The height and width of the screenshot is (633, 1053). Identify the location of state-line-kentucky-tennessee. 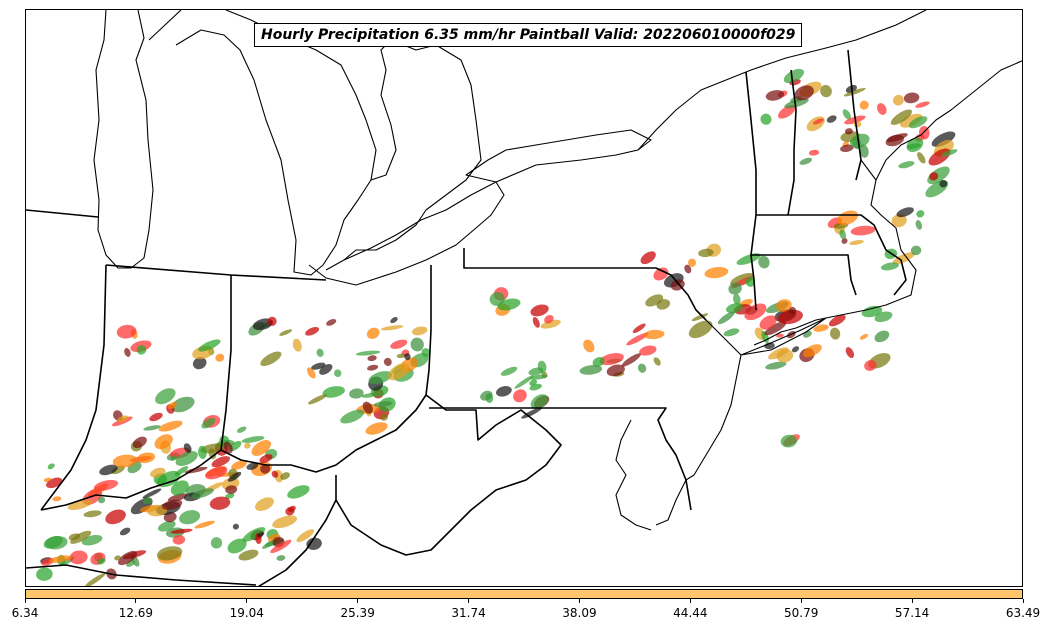
(141, 575).